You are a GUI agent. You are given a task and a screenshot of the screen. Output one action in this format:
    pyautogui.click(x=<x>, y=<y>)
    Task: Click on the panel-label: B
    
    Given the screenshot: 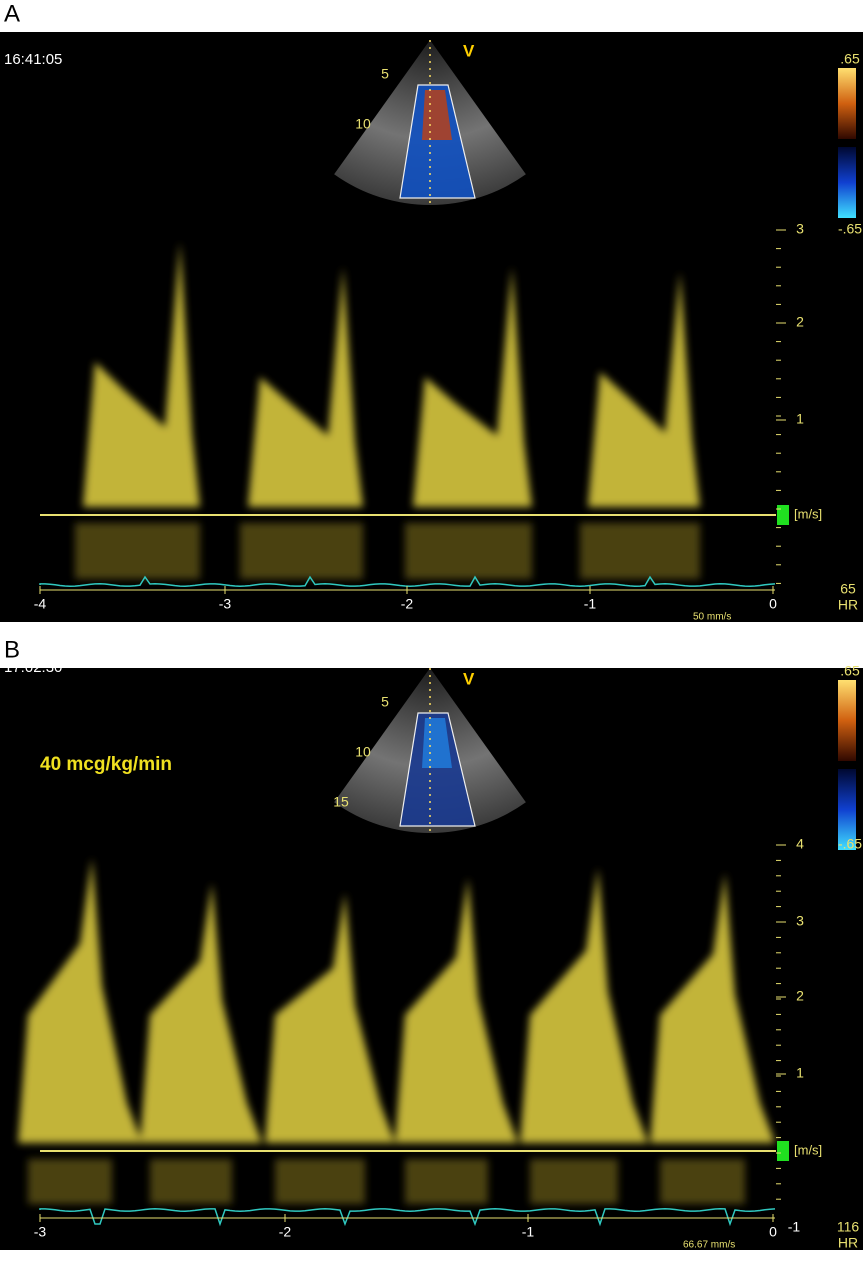 What is the action you would take?
    pyautogui.click(x=12, y=649)
    